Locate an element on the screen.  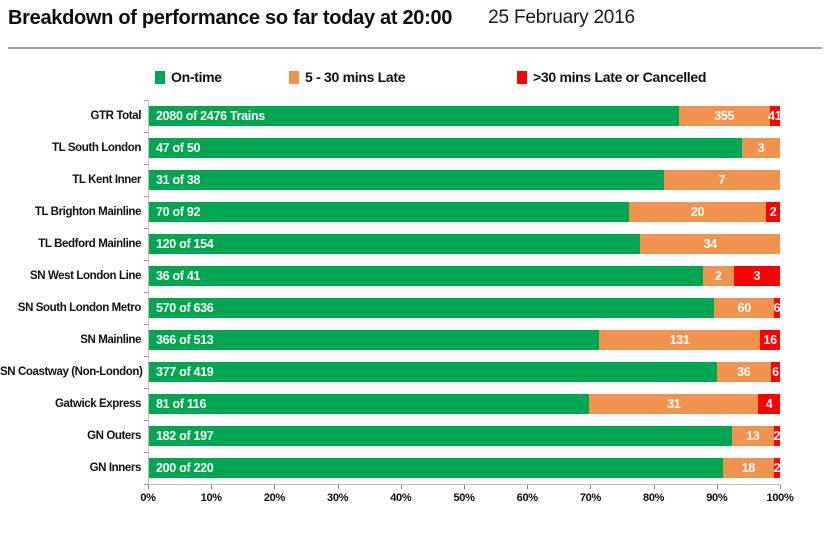
bar-segment-late: 355 is located at coordinates (724, 116).